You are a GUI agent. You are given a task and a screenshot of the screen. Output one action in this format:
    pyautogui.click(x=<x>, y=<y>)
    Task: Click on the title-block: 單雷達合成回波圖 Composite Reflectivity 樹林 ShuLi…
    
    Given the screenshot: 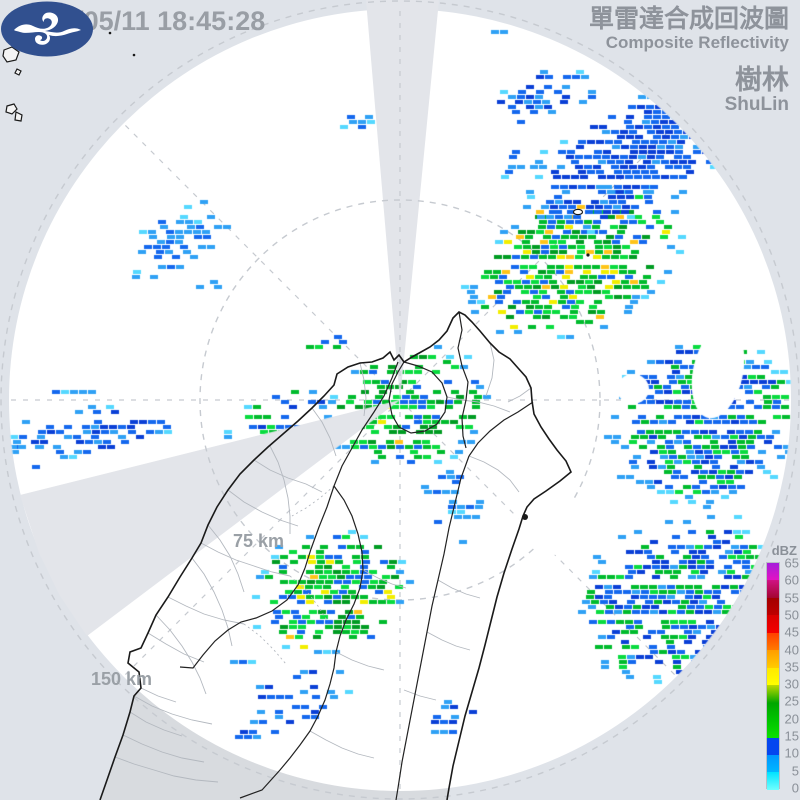 What is the action you would take?
    pyautogui.click(x=689, y=60)
    